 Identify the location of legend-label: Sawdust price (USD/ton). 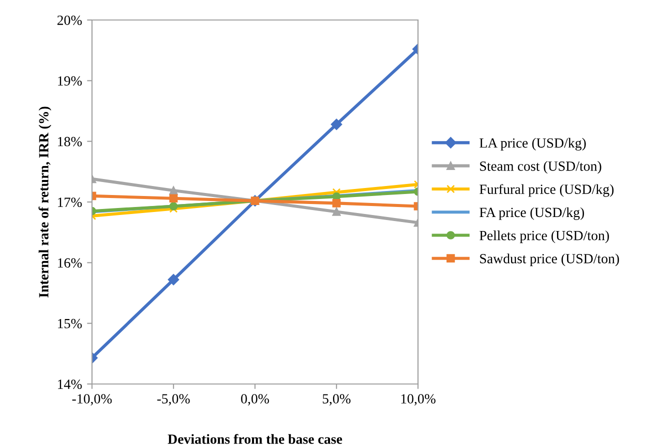
(549, 260).